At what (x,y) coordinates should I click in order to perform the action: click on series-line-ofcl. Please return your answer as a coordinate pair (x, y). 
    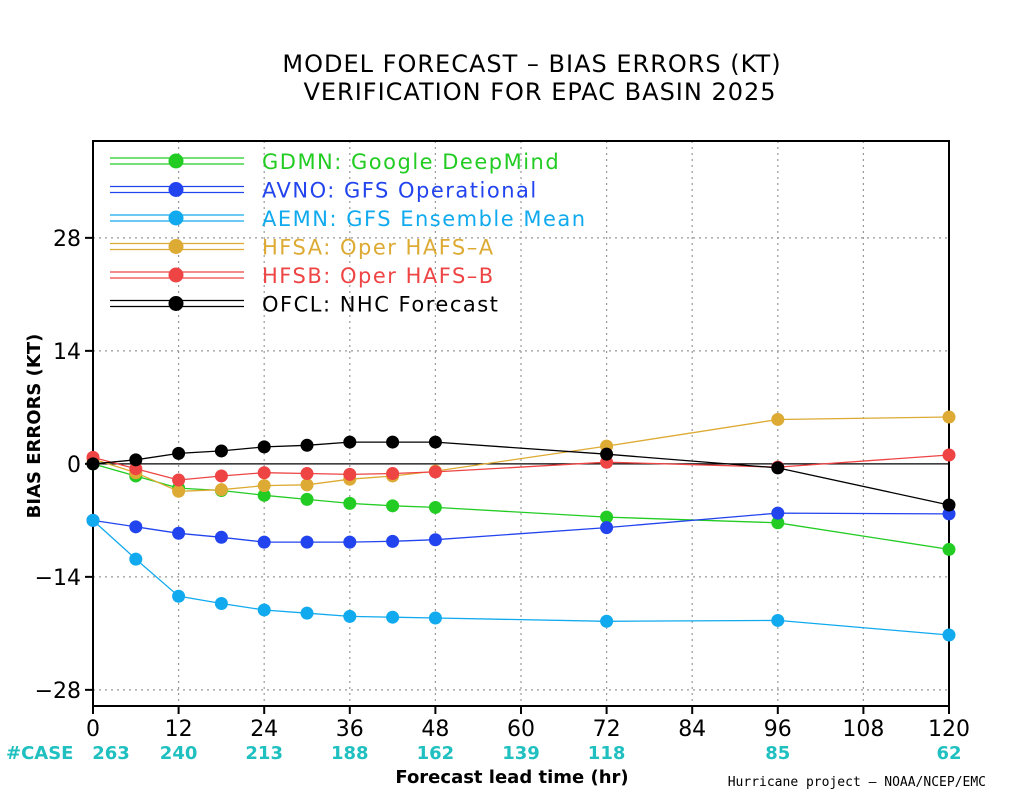
    Looking at the image, I should click on (521, 473).